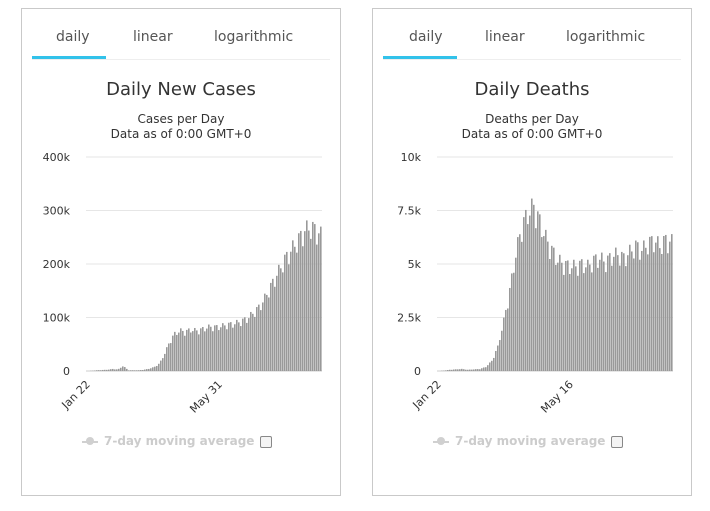 This screenshot has width=710, height=511. Describe the element at coordinates (557, 397) in the screenshot. I see `x-tick-label: May 16` at that location.